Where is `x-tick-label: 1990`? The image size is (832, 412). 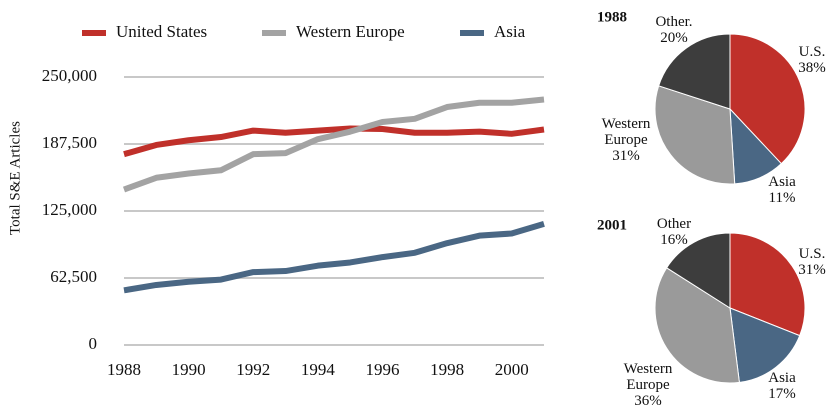 x-tick-label: 1990 is located at coordinates (189, 369).